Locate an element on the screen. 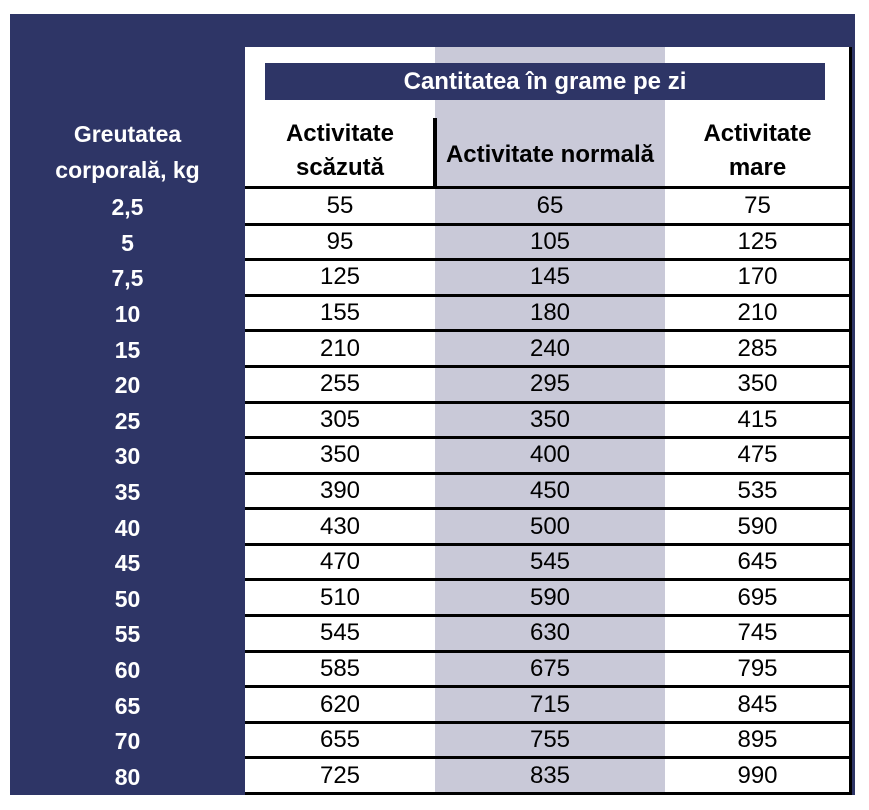 This screenshot has height=810, width=869. row-label: 50 is located at coordinates (127, 598).